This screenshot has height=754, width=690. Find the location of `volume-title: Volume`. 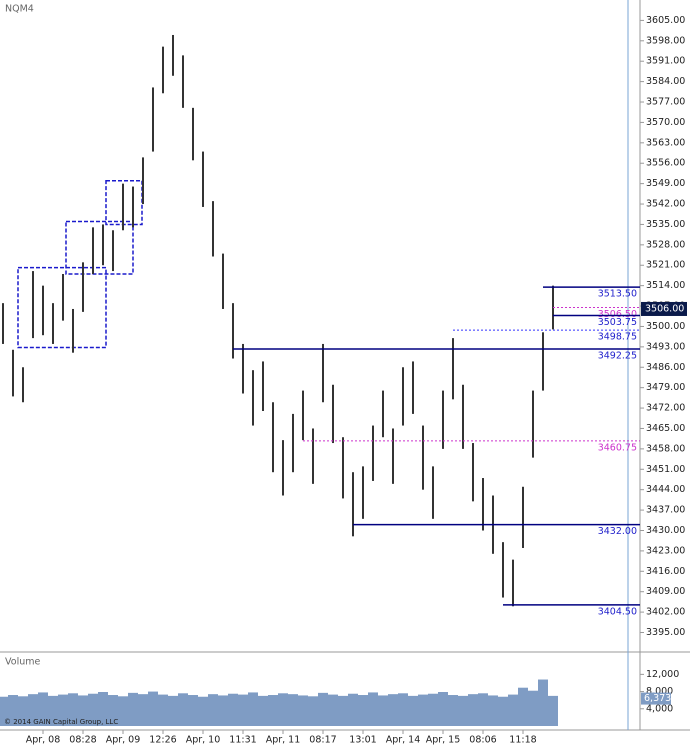

volume-title: Volume is located at coordinates (22, 662).